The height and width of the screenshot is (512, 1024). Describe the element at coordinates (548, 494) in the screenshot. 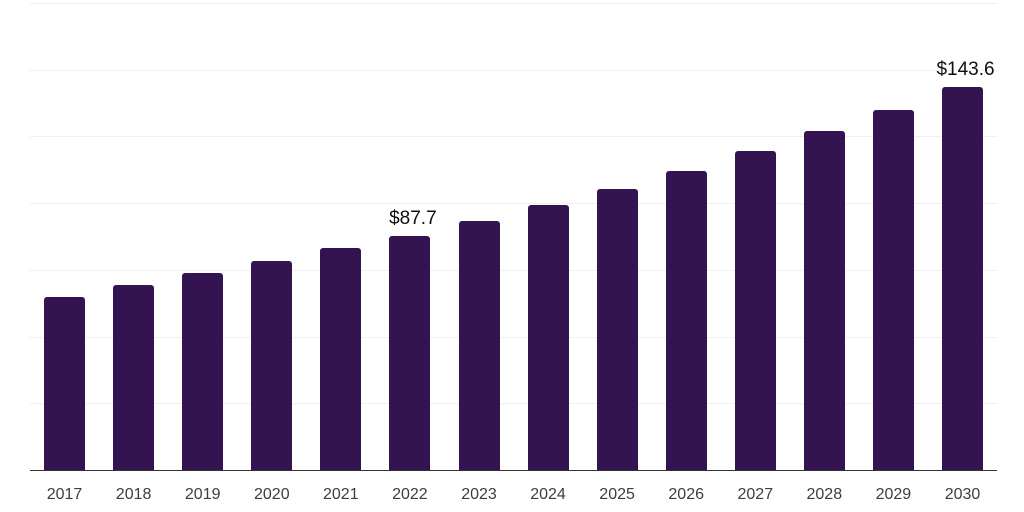

I see `x-tick-label-2024: 2024` at that location.